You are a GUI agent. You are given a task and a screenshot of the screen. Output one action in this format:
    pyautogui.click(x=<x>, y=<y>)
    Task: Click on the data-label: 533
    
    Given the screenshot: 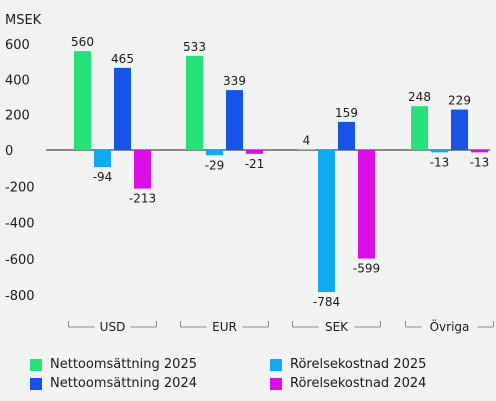 What is the action you would take?
    pyautogui.click(x=194, y=47)
    